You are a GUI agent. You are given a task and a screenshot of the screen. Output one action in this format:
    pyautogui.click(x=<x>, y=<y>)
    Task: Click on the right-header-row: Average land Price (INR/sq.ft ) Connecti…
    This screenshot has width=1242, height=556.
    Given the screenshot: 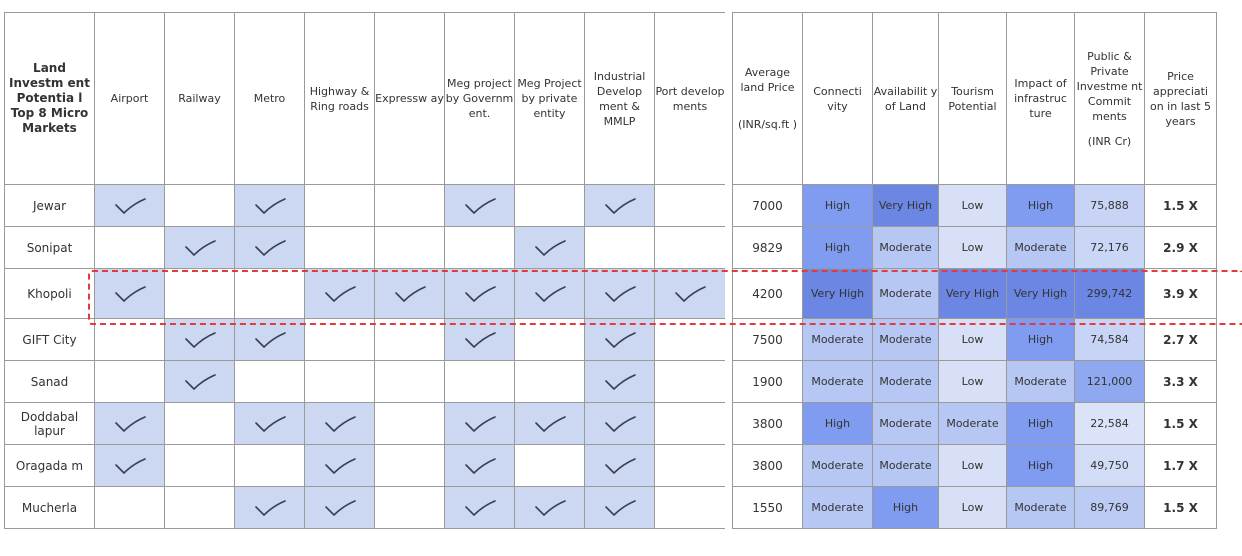 What is the action you would take?
    pyautogui.click(x=974, y=98)
    